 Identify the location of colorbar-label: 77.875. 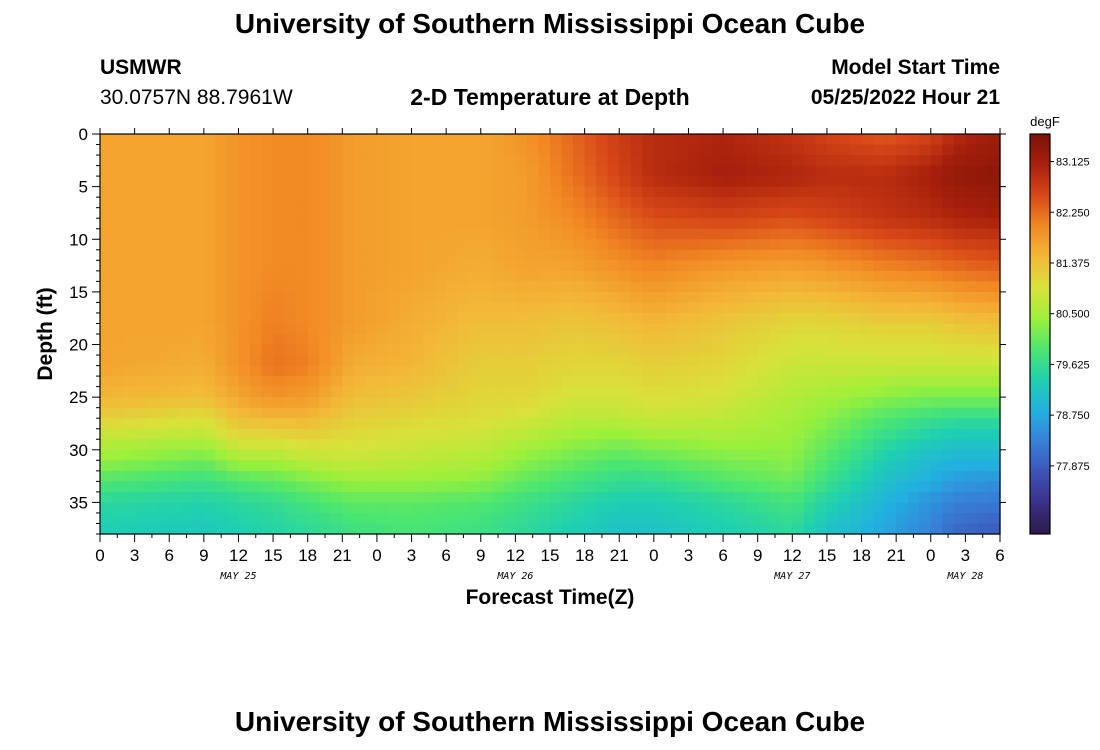
(1073, 467).